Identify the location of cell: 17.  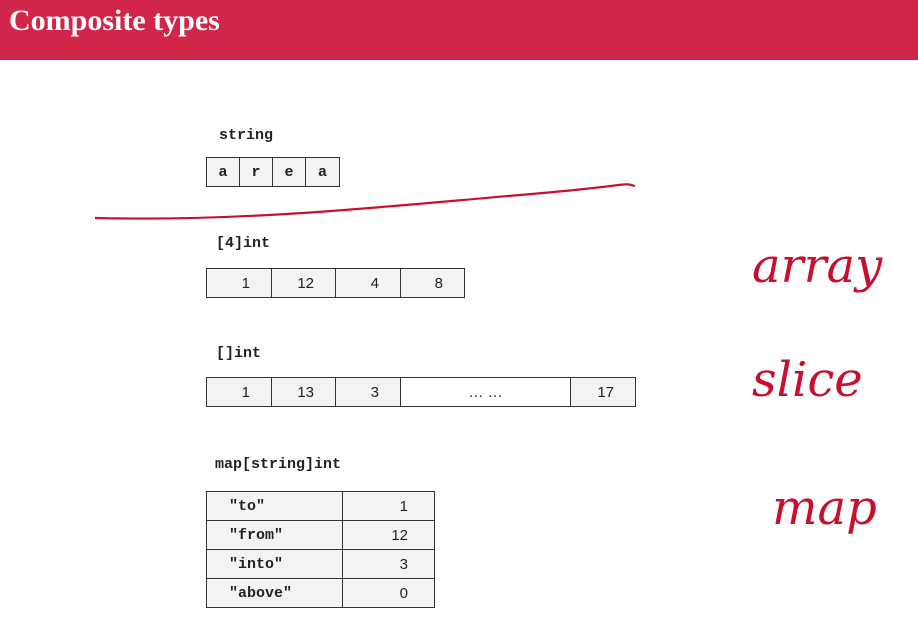
(603, 392).